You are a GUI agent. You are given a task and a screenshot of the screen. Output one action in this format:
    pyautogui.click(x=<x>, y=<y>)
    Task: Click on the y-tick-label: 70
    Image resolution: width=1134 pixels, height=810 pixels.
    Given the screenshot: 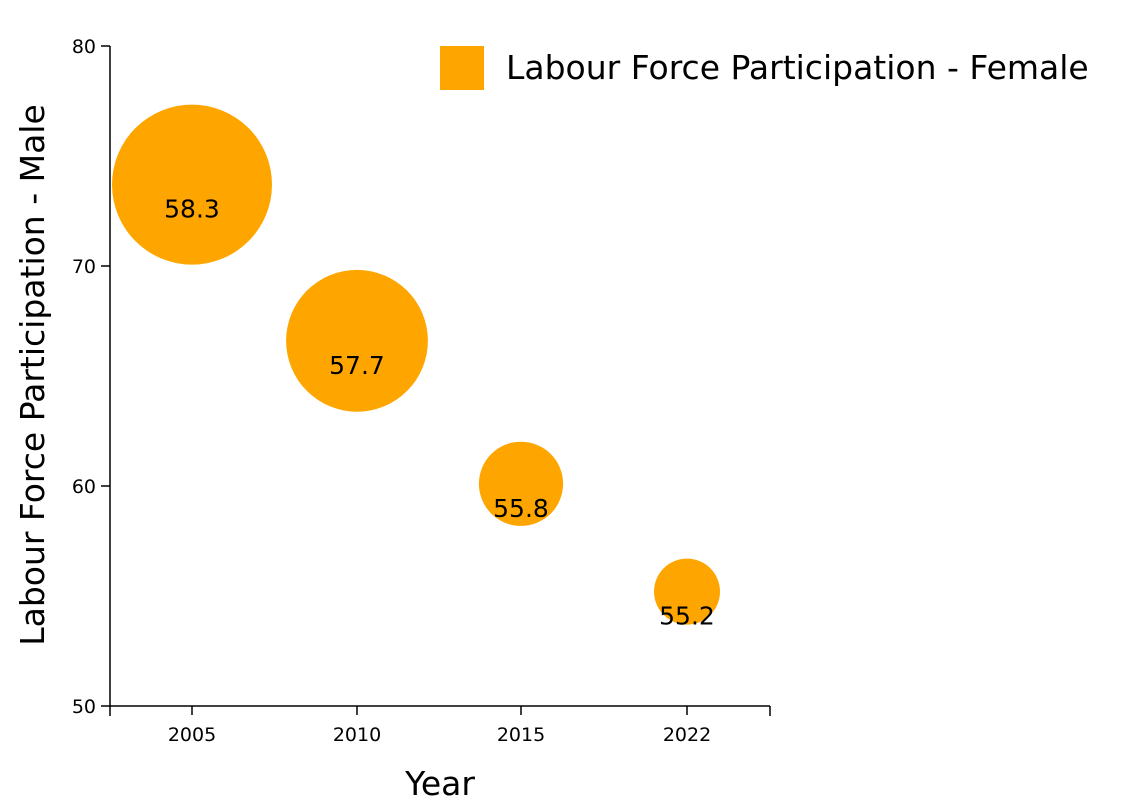 What is the action you would take?
    pyautogui.click(x=84, y=267)
    